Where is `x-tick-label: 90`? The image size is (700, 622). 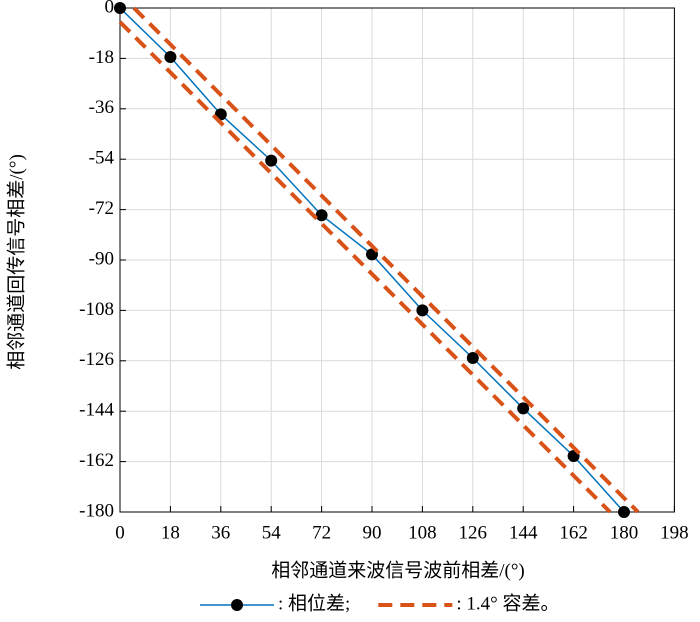
x-tick-label: 90 is located at coordinates (372, 532).